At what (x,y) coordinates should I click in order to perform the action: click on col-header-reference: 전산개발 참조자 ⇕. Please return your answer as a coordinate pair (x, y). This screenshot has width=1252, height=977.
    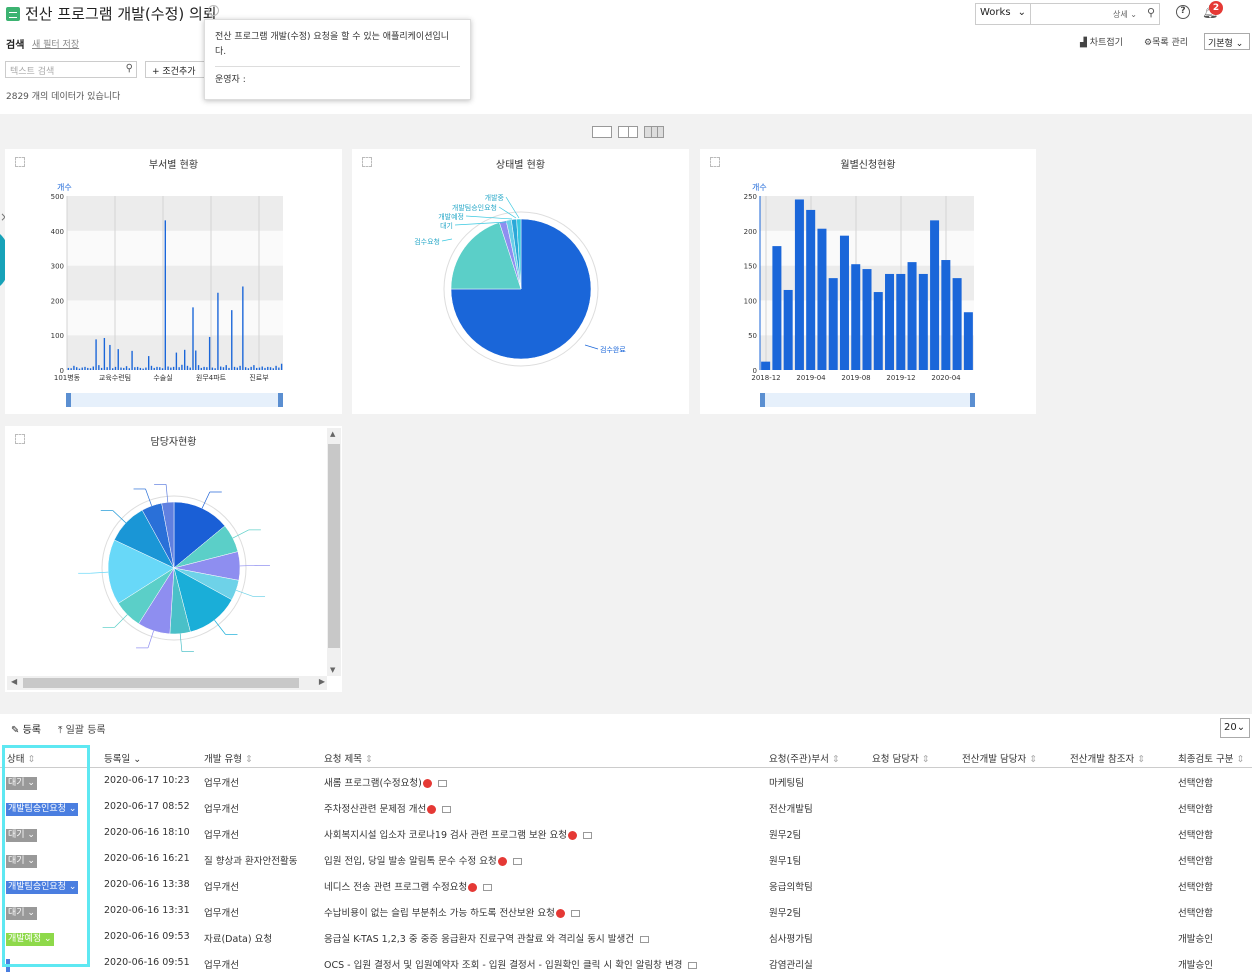
    Looking at the image, I should click on (1108, 759).